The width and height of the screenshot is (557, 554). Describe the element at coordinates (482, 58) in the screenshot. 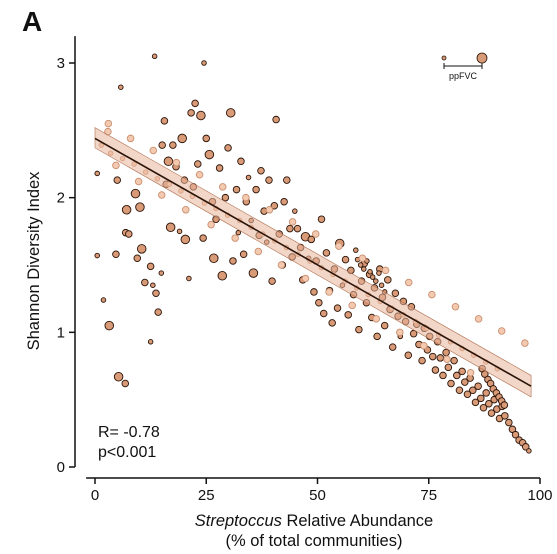

I see `legend-large-point` at that location.